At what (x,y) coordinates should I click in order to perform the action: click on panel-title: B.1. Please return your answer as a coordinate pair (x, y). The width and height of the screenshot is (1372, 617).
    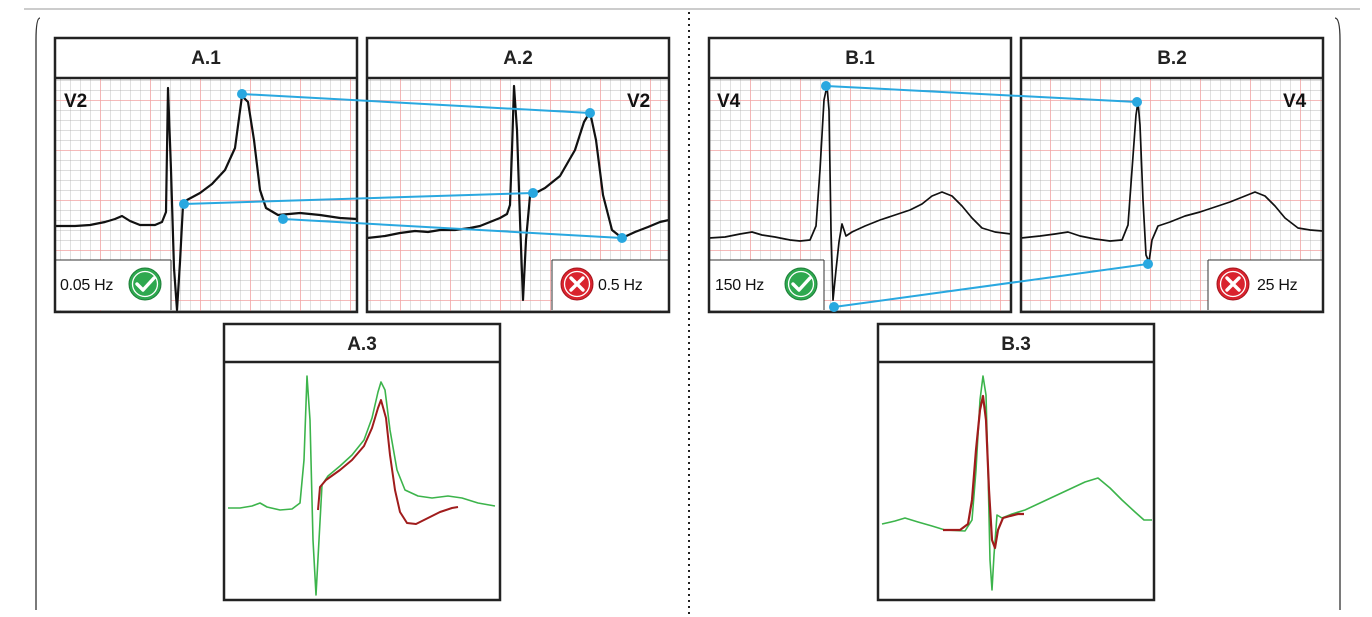
    Looking at the image, I should click on (860, 58).